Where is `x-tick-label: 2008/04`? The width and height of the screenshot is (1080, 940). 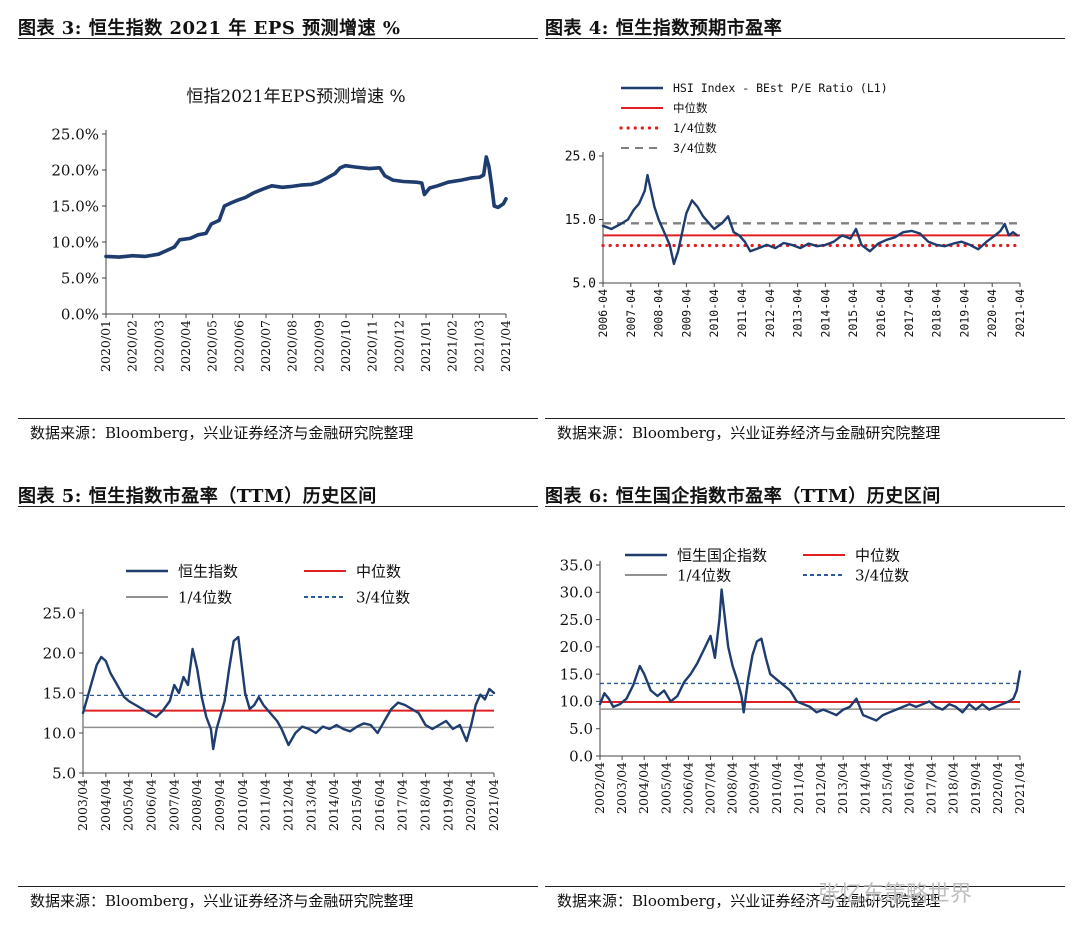
x-tick-label: 2008/04 is located at coordinates (196, 805).